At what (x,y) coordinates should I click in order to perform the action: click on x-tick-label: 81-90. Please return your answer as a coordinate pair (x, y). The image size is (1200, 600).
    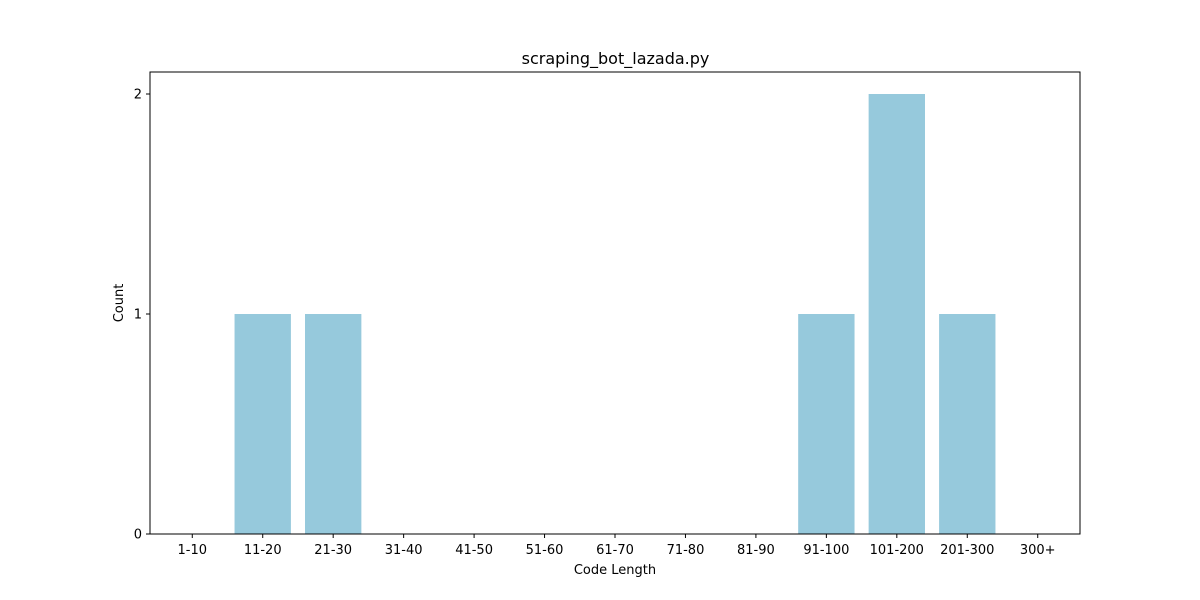
    Looking at the image, I should click on (756, 550).